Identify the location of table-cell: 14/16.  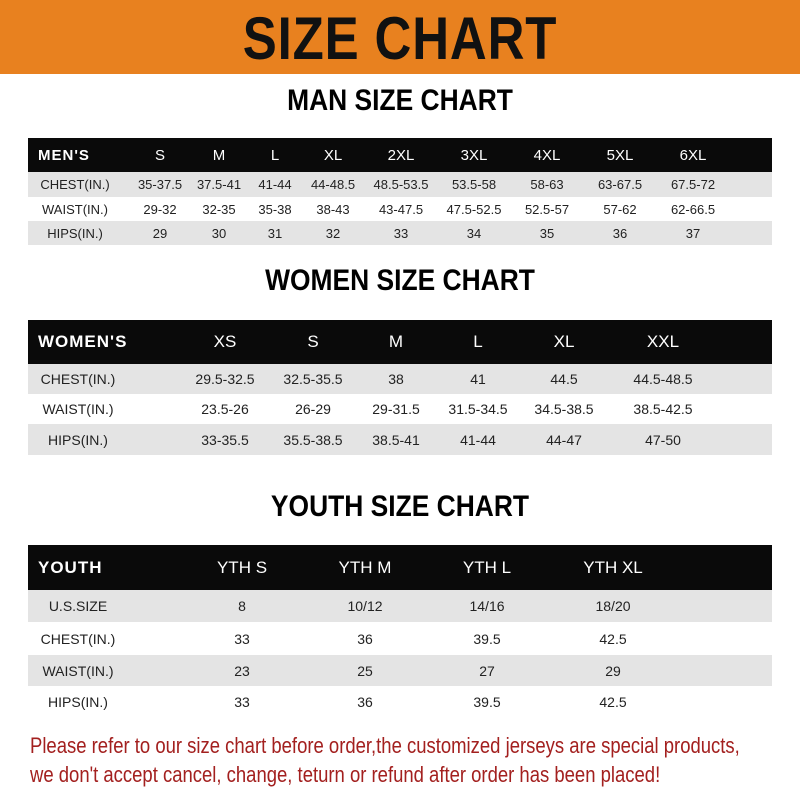
(487, 606).